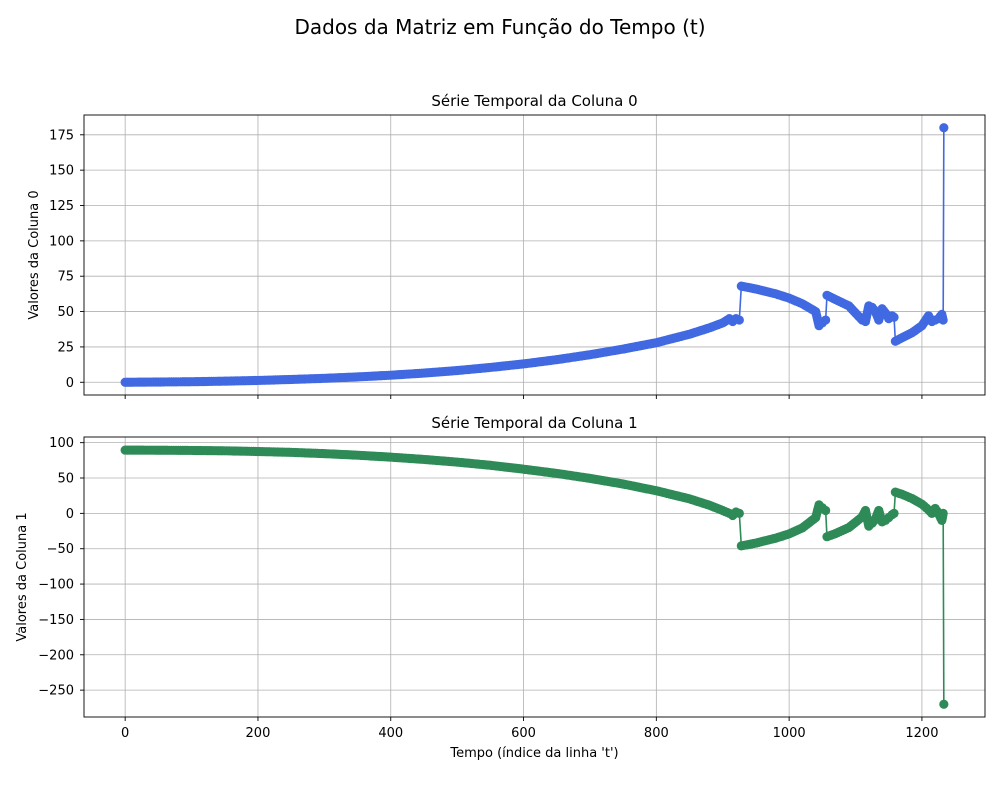 Image resolution: width=1000 pixels, height=800 pixels. Describe the element at coordinates (61, 206) in the screenshot. I see `y-tick-label: 125` at that location.